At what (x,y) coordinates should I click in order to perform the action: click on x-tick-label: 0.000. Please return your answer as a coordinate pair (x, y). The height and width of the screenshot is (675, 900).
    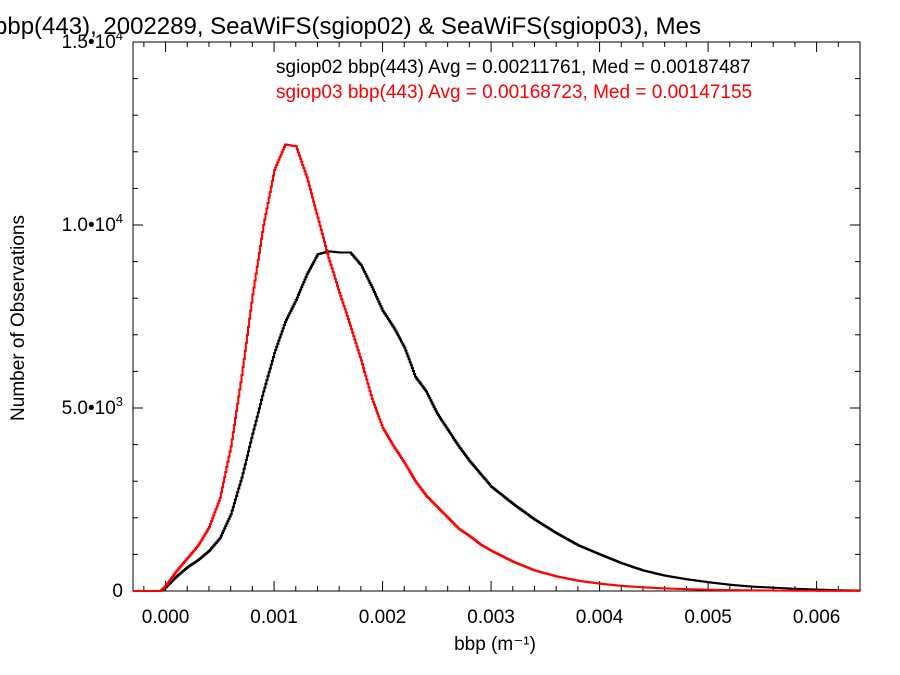
    Looking at the image, I should click on (166, 617).